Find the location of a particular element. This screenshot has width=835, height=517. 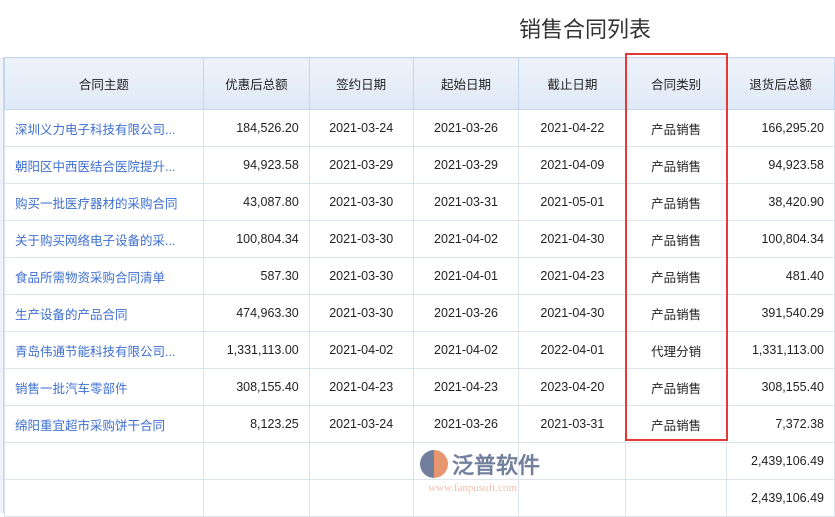

table-cell: 代理分销 is located at coordinates (676, 350).